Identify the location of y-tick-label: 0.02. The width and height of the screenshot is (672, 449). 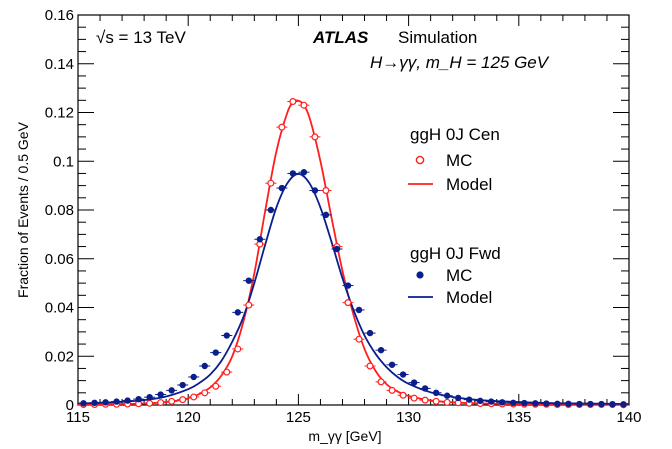
(59, 356).